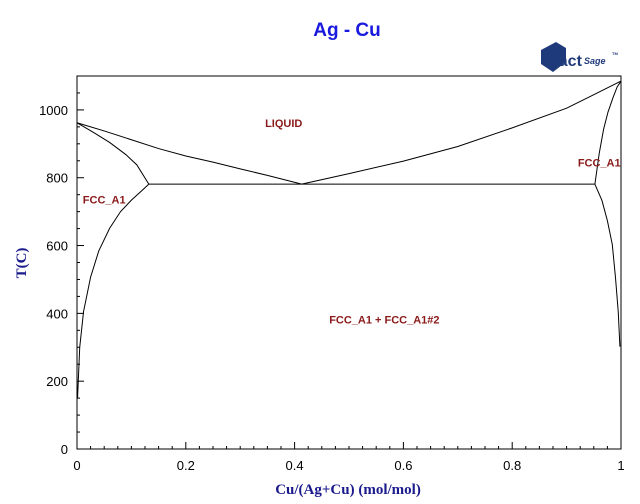 This screenshot has width=640, height=504. I want to click on x-tick-label: 0.8, so click(512, 465).